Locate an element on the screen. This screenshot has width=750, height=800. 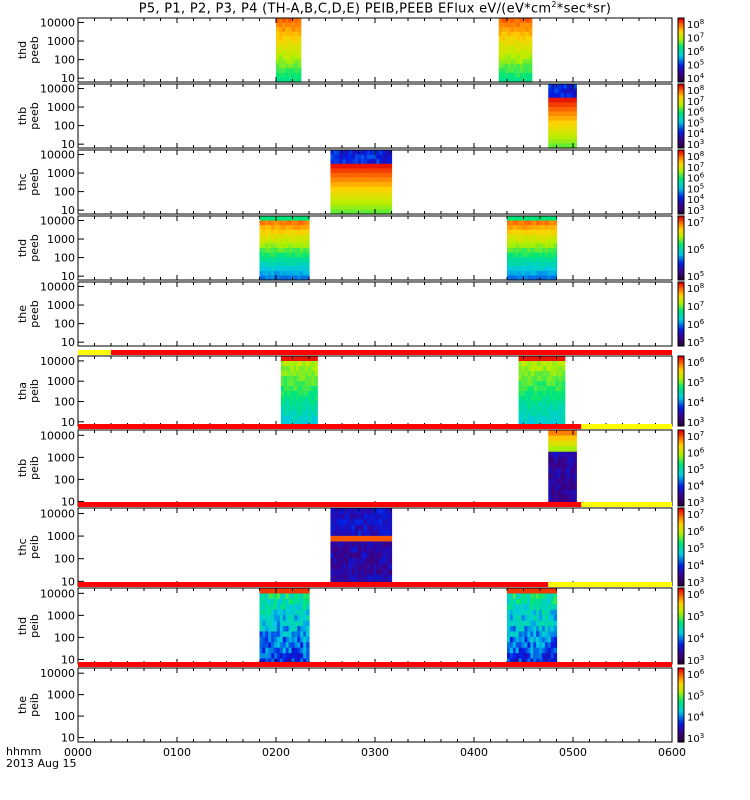
panel-5-y-tick-label: 1000 is located at coordinates (61, 305).